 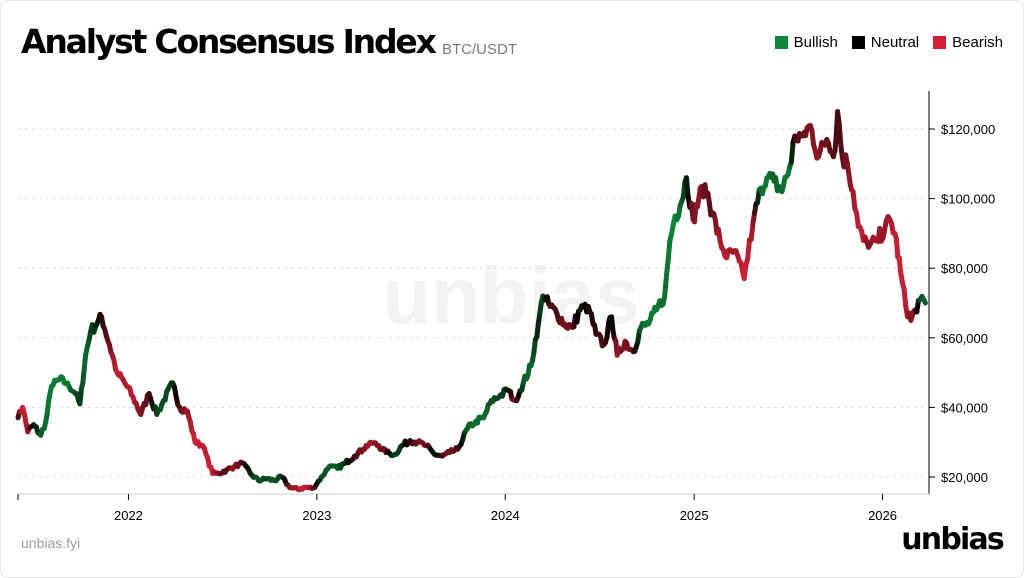 I want to click on legend-item-neutral: Neutral, so click(x=885, y=42).